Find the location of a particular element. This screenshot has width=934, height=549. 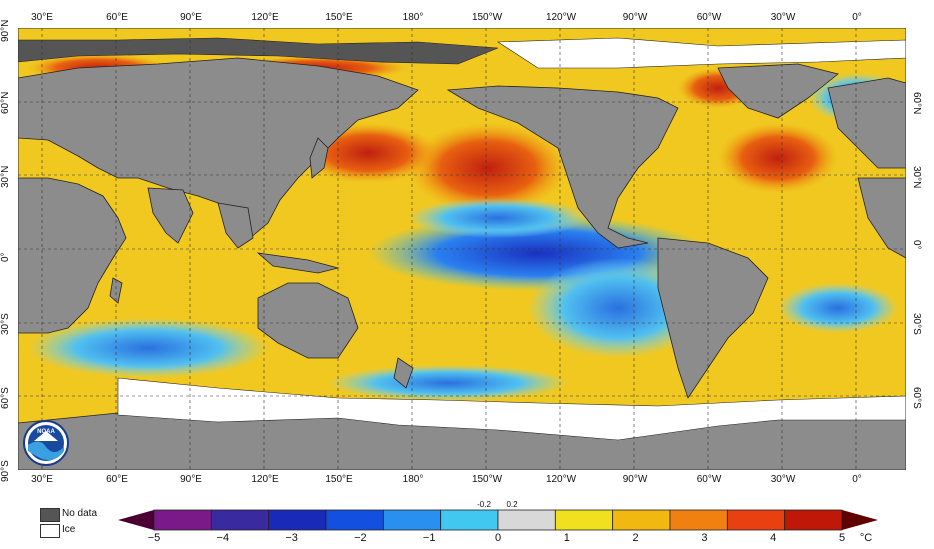

land-africa-west is located at coordinates (881, 218).